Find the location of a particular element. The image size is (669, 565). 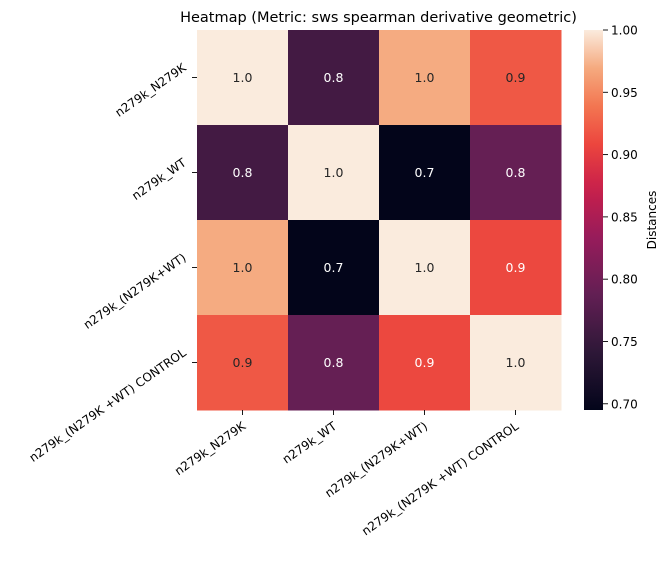

colorbar-tick-label: 0.85 is located at coordinates (624, 217).